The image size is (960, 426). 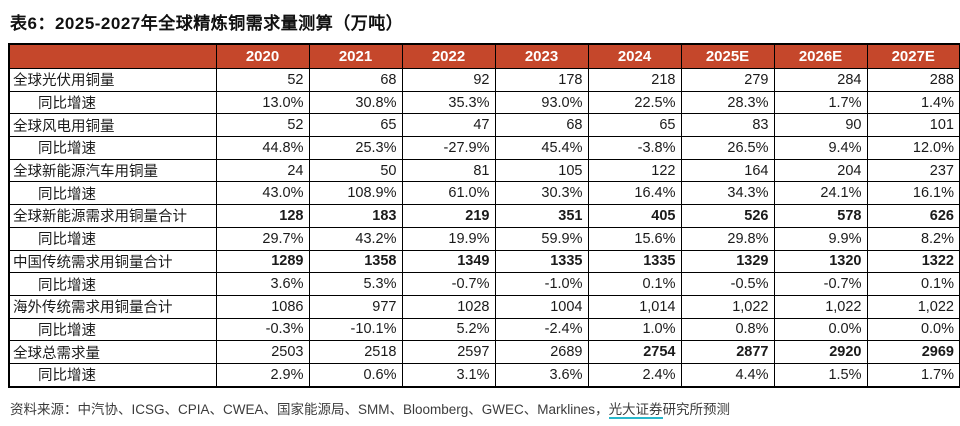 What do you see at coordinates (820, 216) in the screenshot?
I see `value-cell: 578` at bounding box center [820, 216].